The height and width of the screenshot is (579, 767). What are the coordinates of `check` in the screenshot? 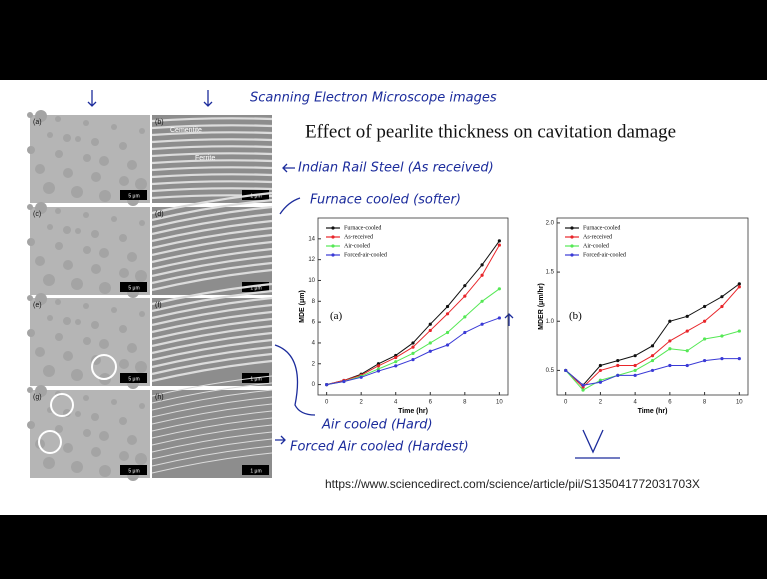 It's located at (597, 444).